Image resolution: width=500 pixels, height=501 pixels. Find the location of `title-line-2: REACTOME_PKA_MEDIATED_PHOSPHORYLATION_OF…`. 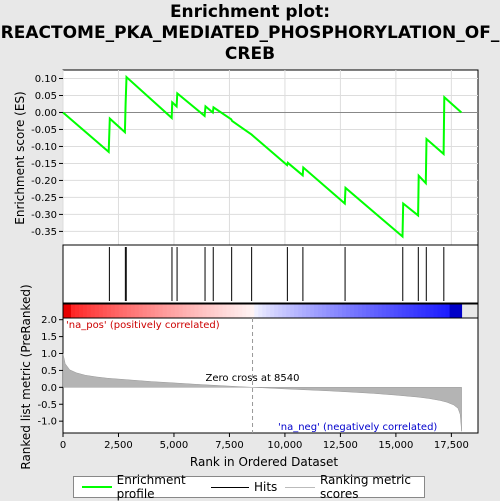

title-line-2: REACTOME_PKA_MEDIATED_PHOSPHORYLATION_OF… is located at coordinates (250, 33).